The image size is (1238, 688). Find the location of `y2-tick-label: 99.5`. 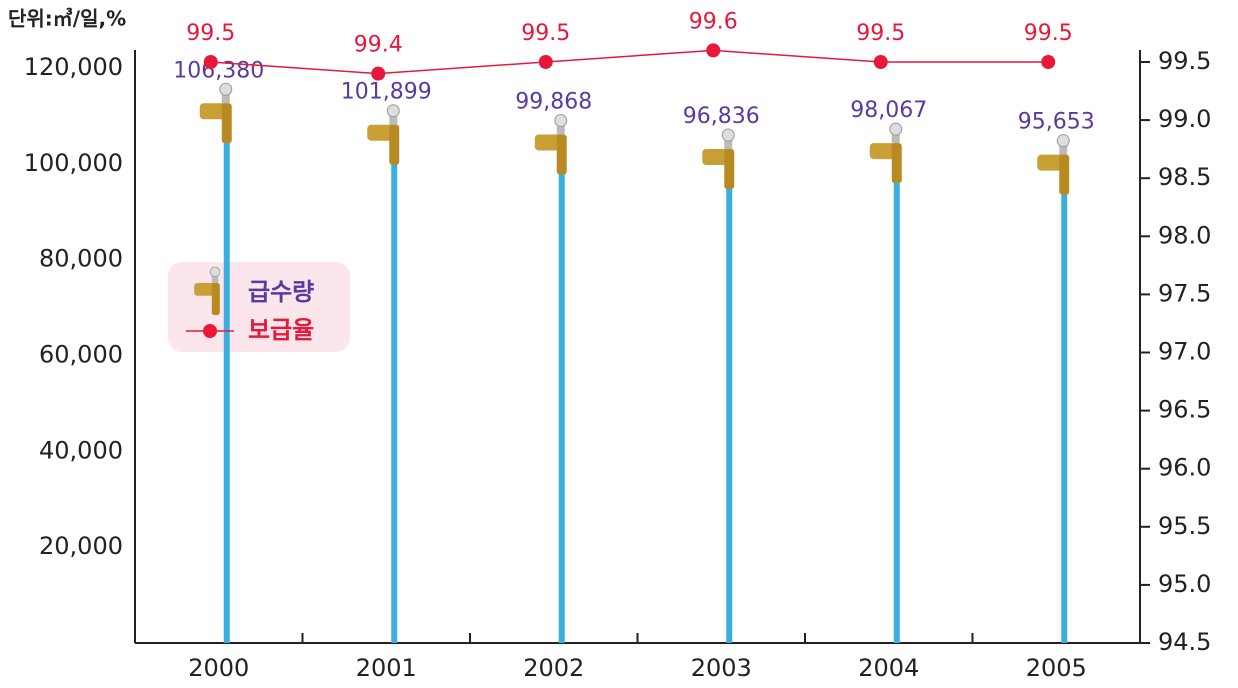

y2-tick-label: 99.5 is located at coordinates (1184, 61).